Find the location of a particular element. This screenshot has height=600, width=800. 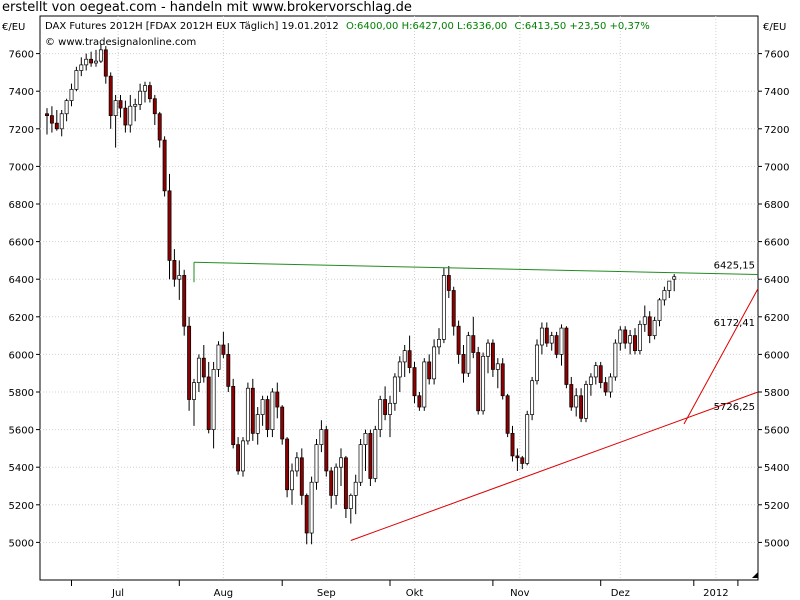

y-tick-label: 6600 is located at coordinates (776, 243).